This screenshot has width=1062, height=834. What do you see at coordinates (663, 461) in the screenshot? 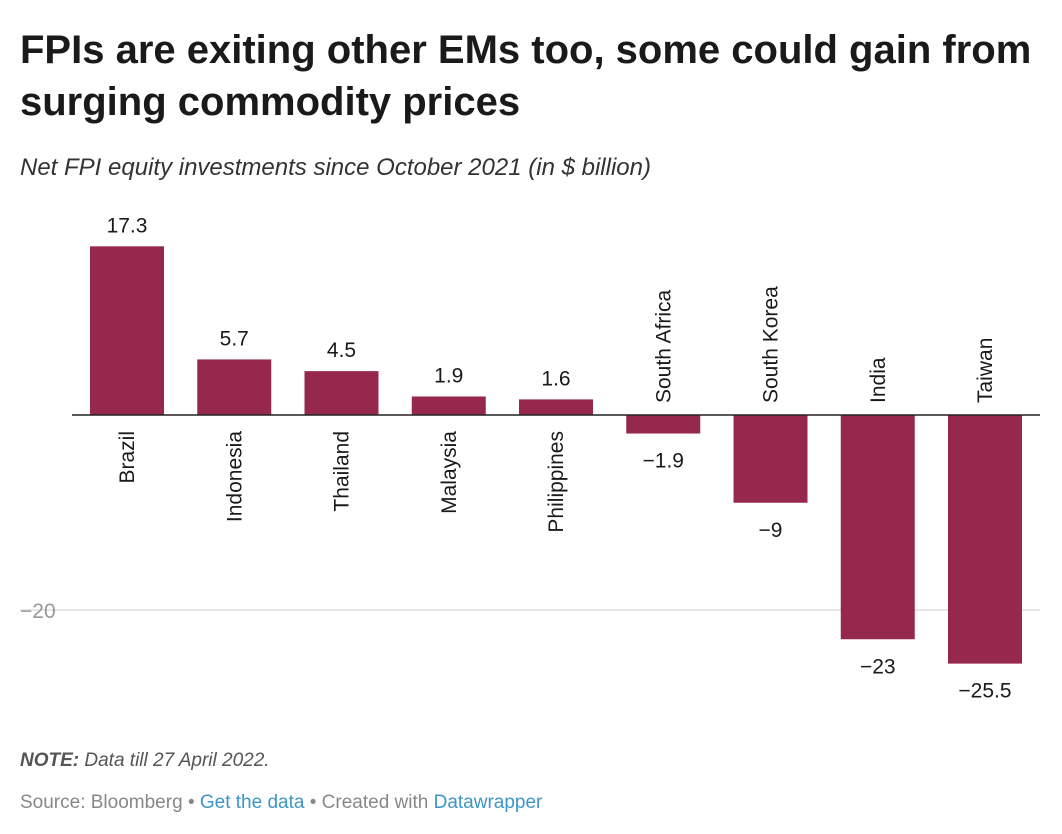
I see `value-label: −1.9` at bounding box center [663, 461].